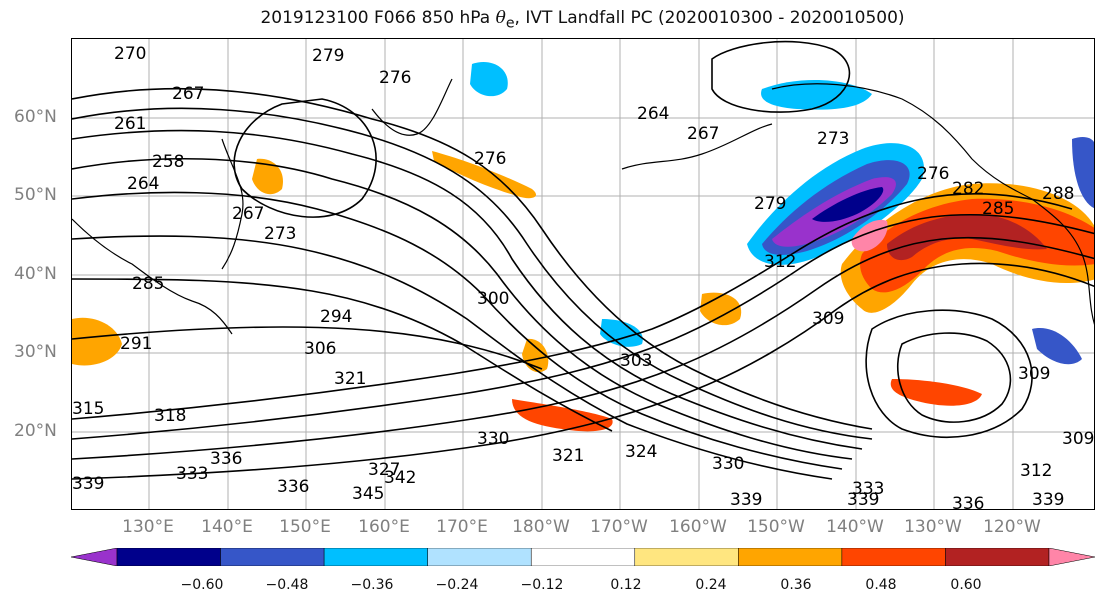 The height and width of the screenshot is (603, 1105). Describe the element at coordinates (619, 527) in the screenshot. I see `lon-label-170w: 170°W` at that location.